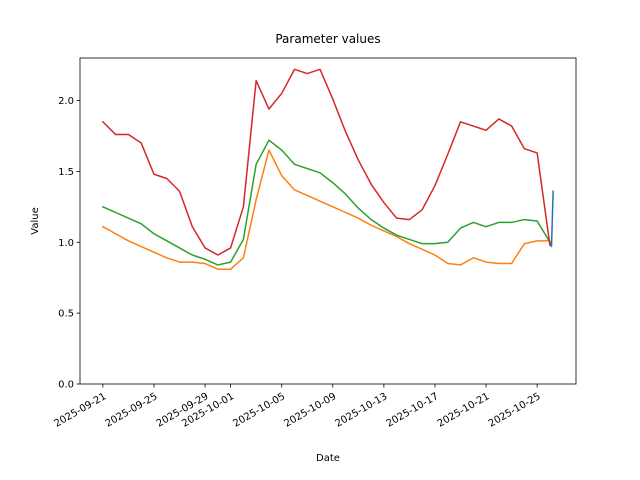 This screenshot has width=640, height=480. Describe the element at coordinates (328, 458) in the screenshot. I see `x-axis-label: Date` at that location.